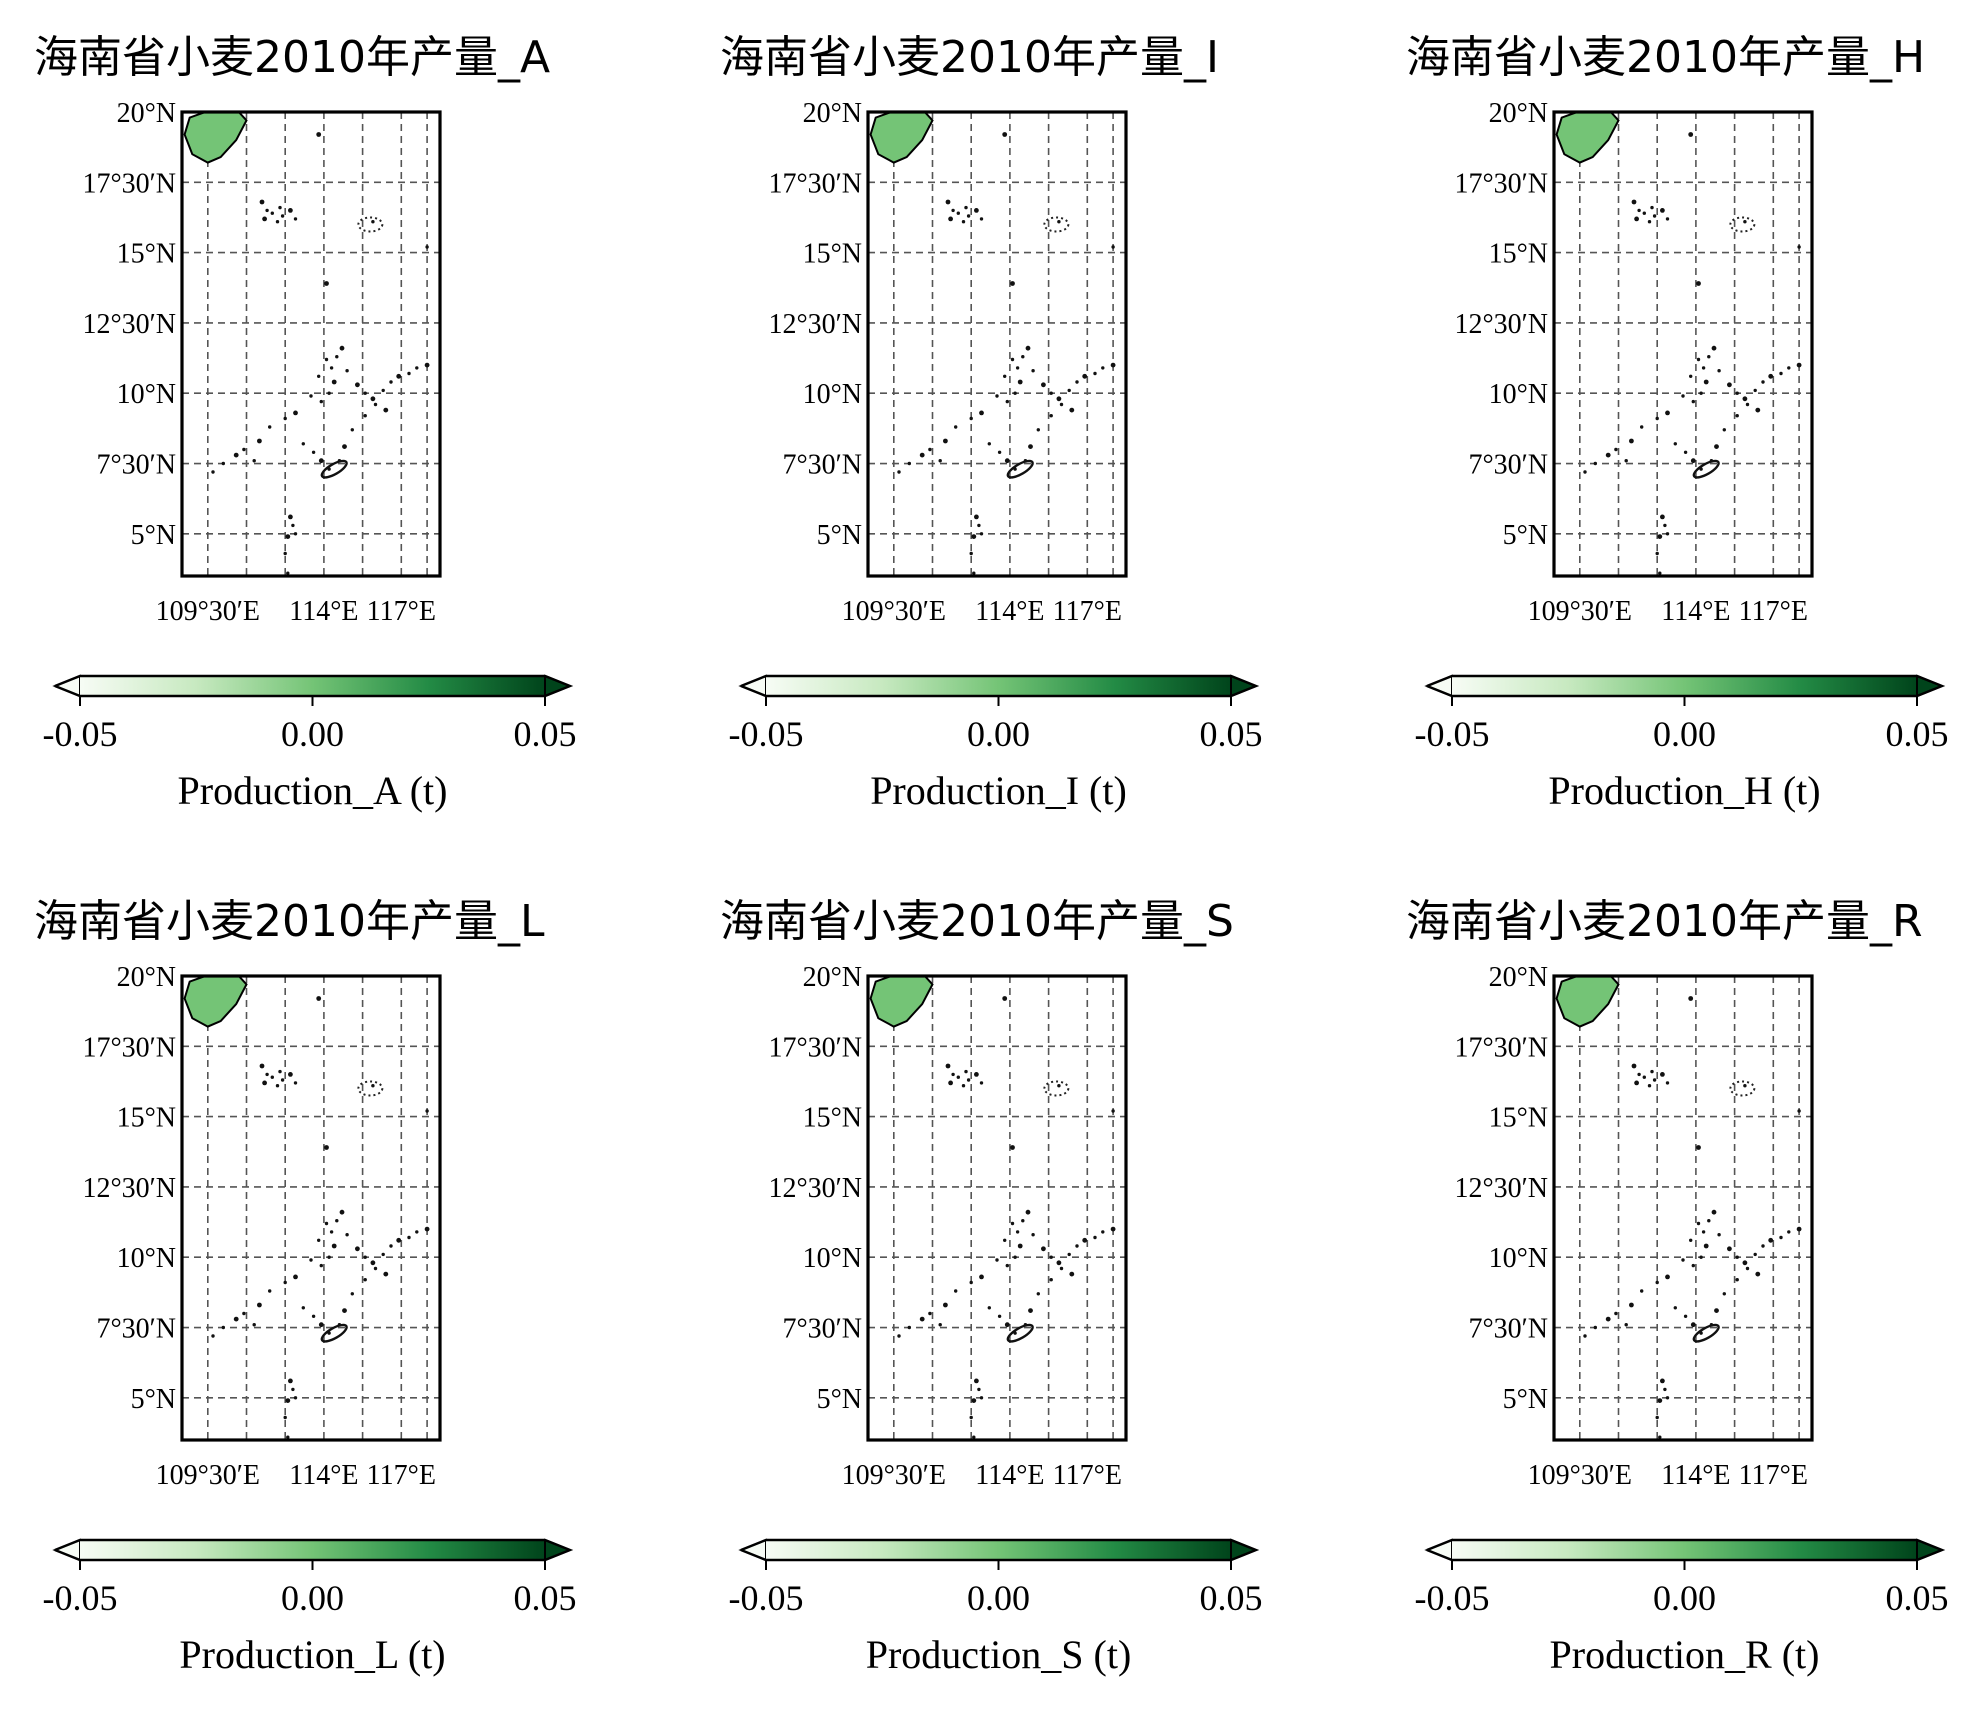 The width and height of the screenshot is (1988, 1726). Describe the element at coordinates (312, 1654) in the screenshot. I see `colorbar-label: Production_L (t)` at that location.